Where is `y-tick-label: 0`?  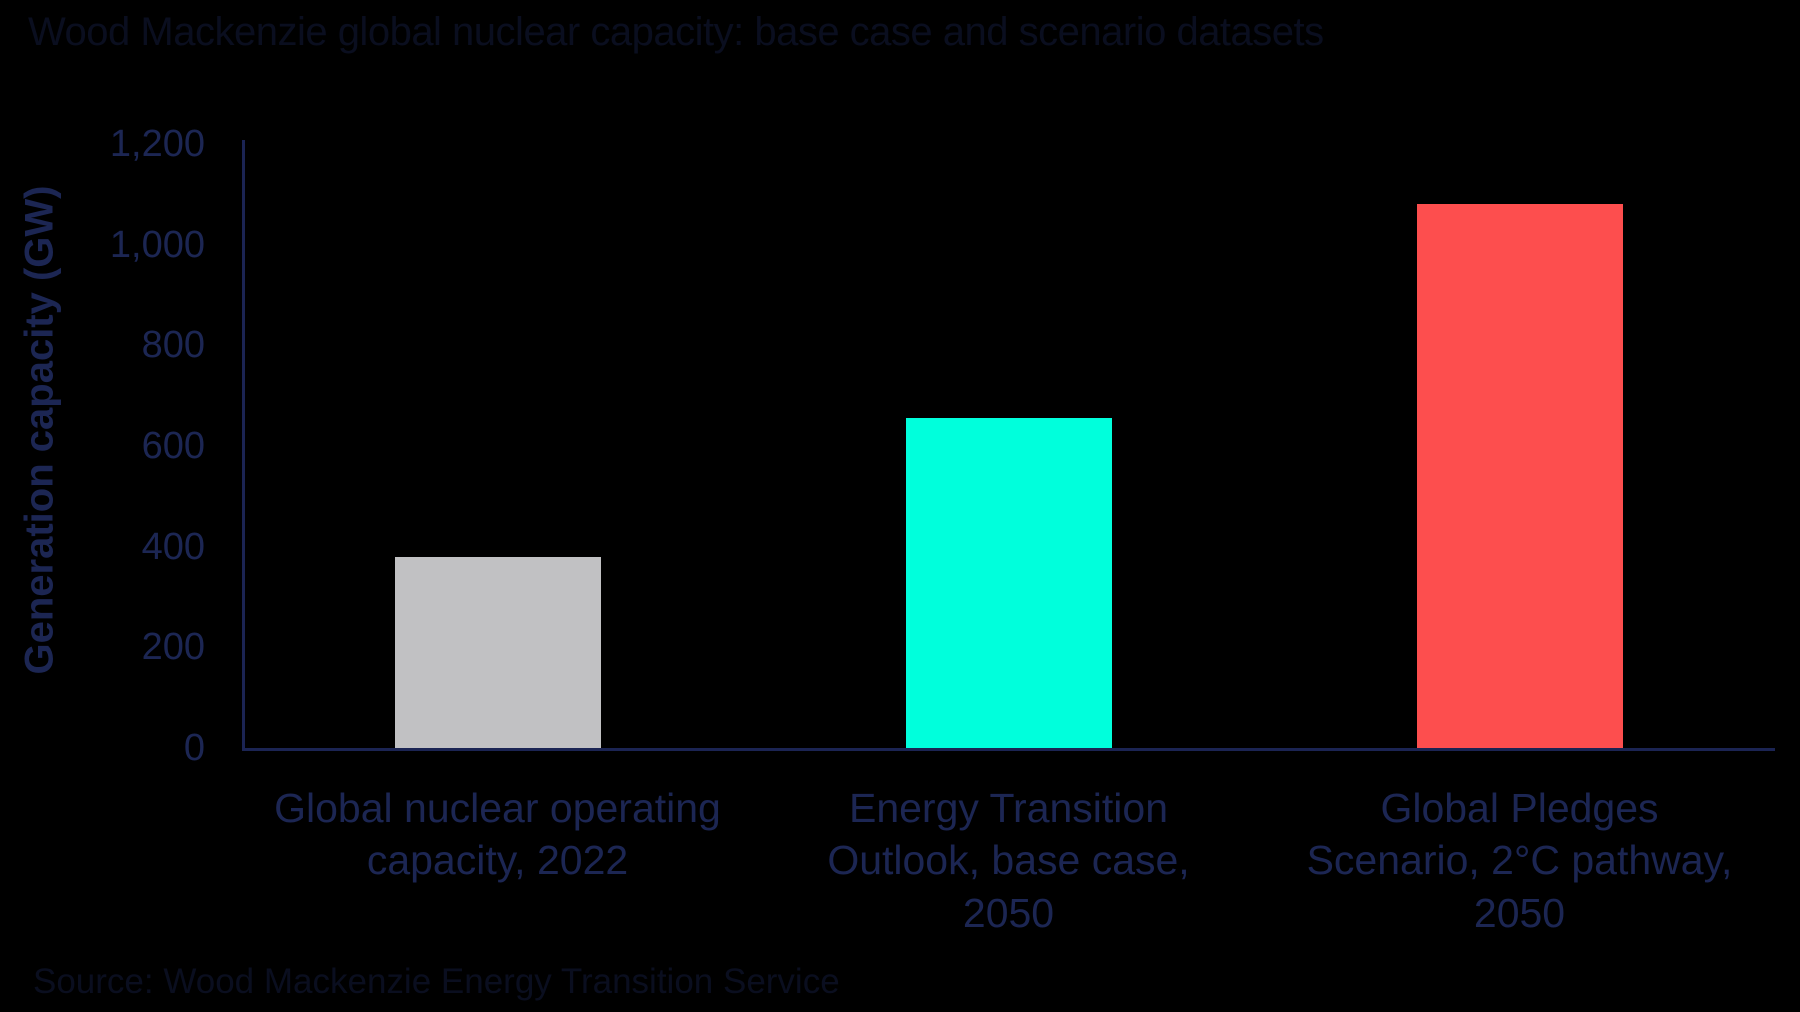 y-tick-label: 0 is located at coordinates (194, 748).